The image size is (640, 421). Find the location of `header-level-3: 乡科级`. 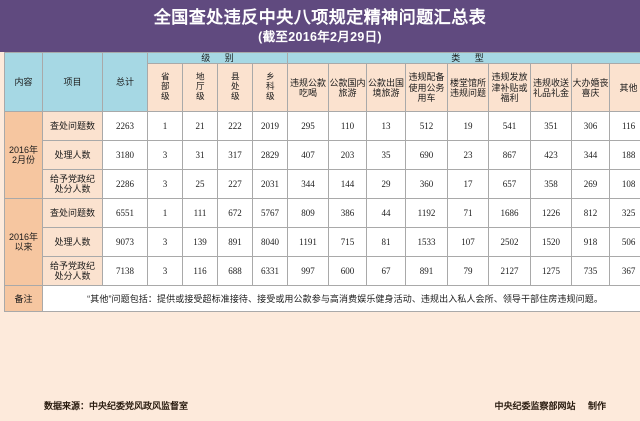

header-level-3: 乡科级 is located at coordinates (270, 88).